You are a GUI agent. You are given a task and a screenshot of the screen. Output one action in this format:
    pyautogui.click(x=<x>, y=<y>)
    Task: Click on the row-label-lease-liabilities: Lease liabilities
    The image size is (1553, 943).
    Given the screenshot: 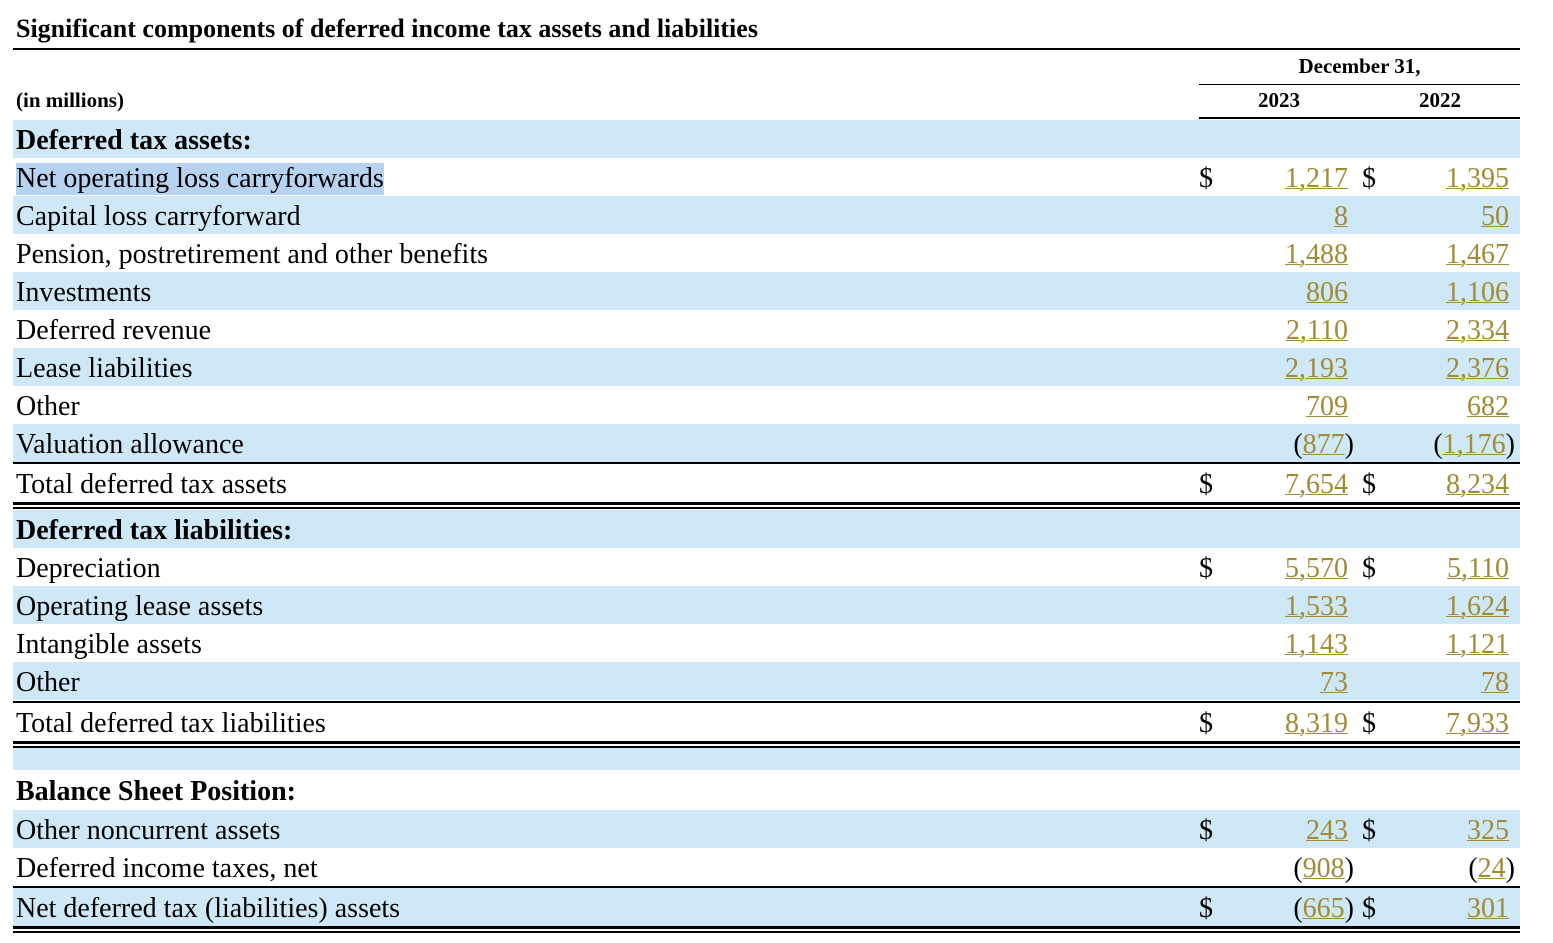 What is the action you would take?
    pyautogui.click(x=104, y=368)
    